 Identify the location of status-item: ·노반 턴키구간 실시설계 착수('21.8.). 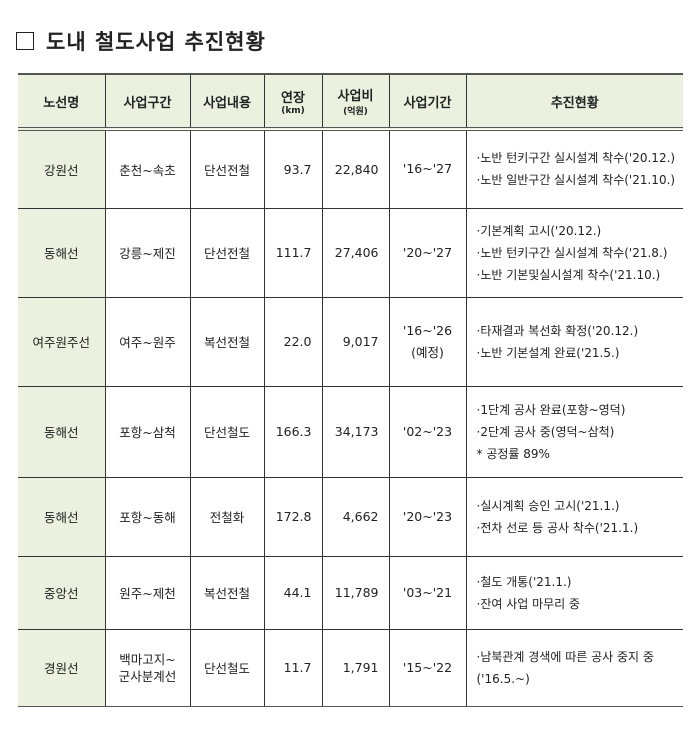
(572, 252).